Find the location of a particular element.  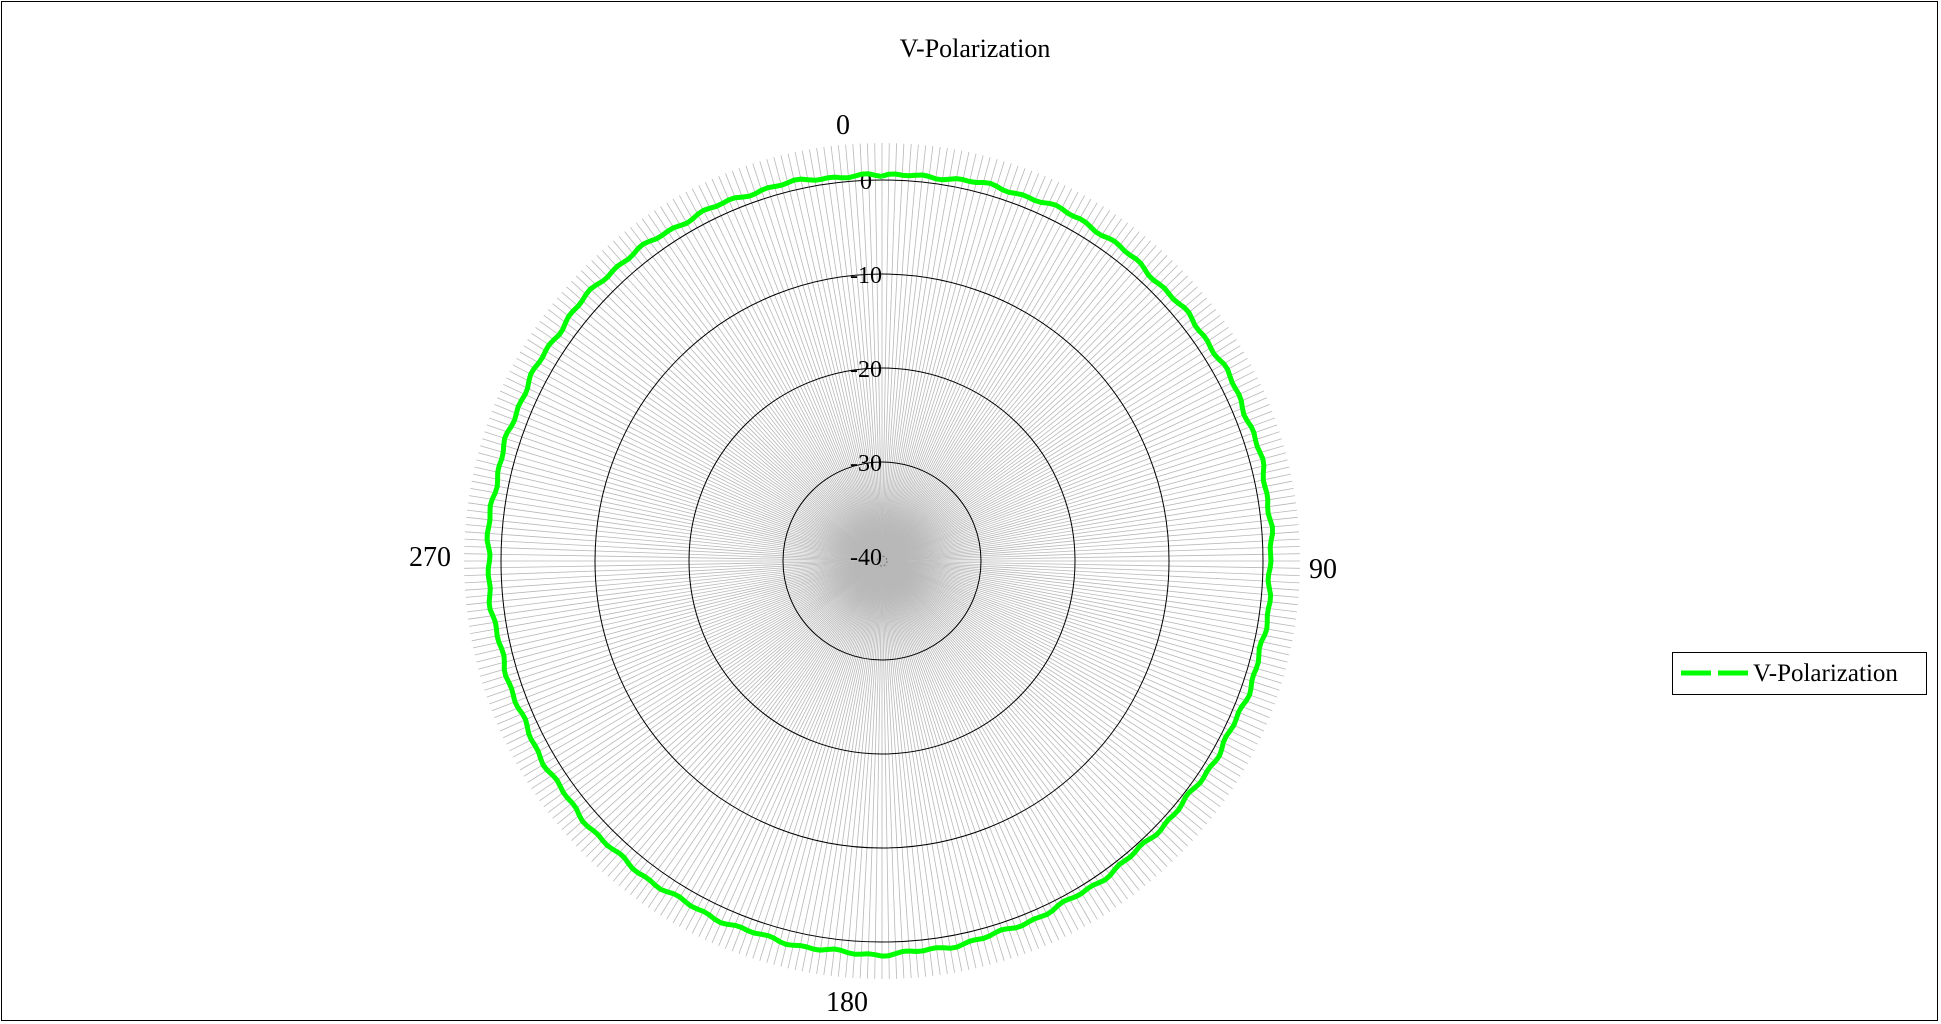

legend-swatch is located at coordinates (1714, 673).